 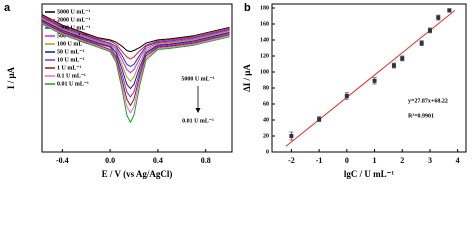 What do you see at coordinates (72, 44) in the screenshot?
I see `legend-label: 100 U mL⁻¹` at bounding box center [72, 44].